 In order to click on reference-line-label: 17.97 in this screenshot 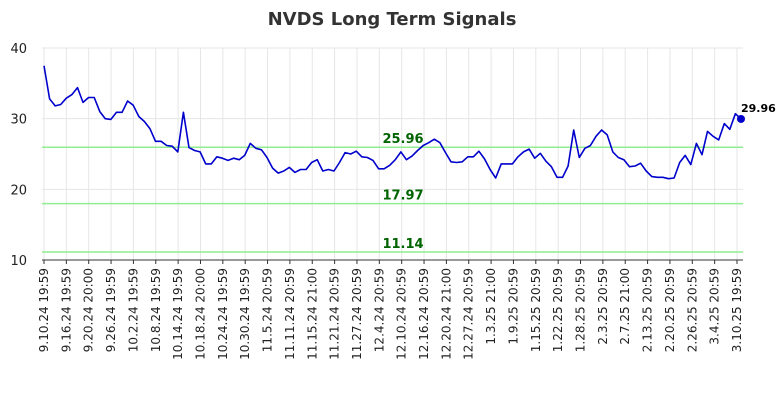, I will do `click(402, 196)`.